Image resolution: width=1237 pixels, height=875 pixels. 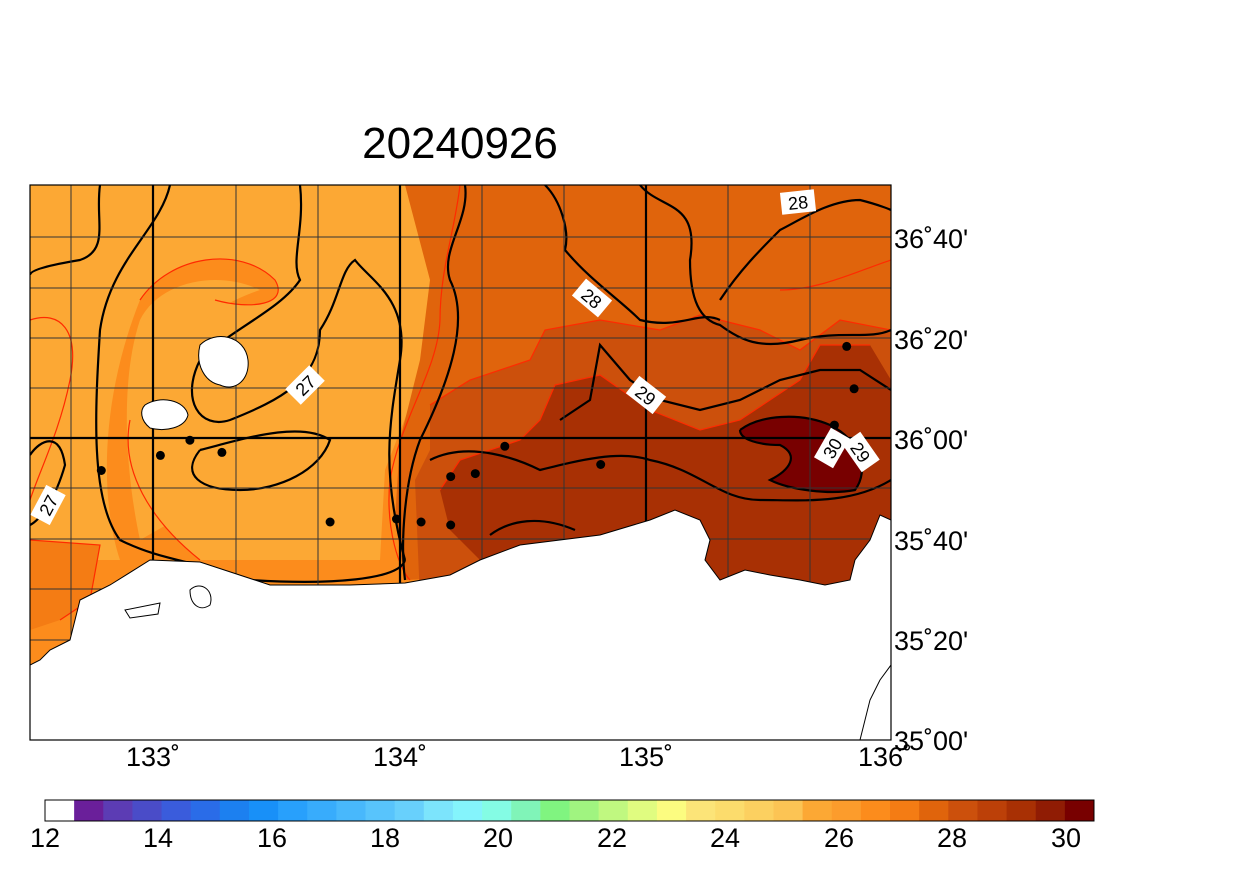 I want to click on lon-tick-label: 136˚, so click(x=885, y=757).